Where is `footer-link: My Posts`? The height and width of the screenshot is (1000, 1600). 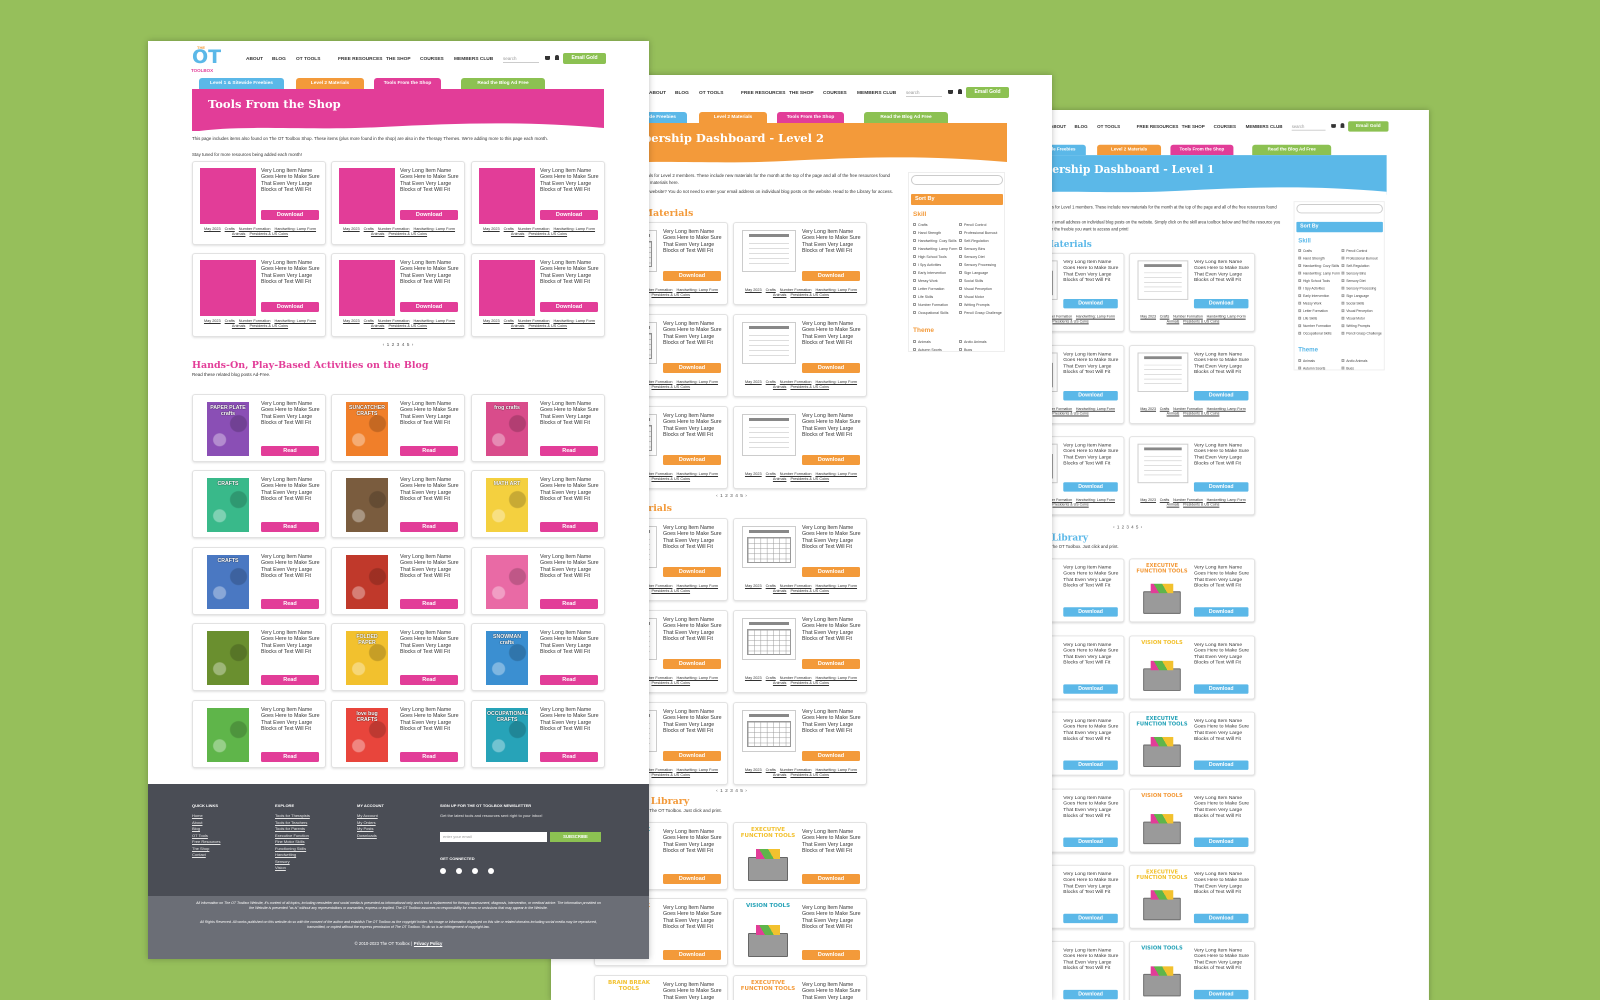 footer-link: My Posts is located at coordinates (365, 828).